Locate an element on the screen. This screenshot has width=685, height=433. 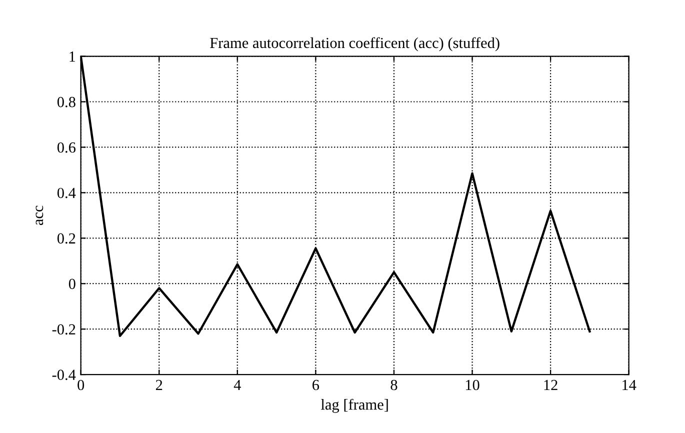
x-tick-label: 0 is located at coordinates (81, 385).